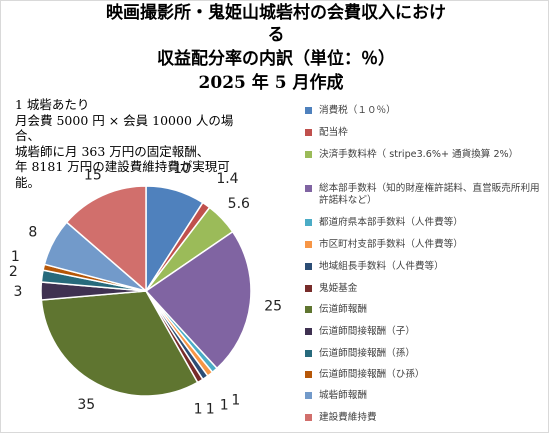  I want to click on pie-data-label: 35, so click(86, 405).